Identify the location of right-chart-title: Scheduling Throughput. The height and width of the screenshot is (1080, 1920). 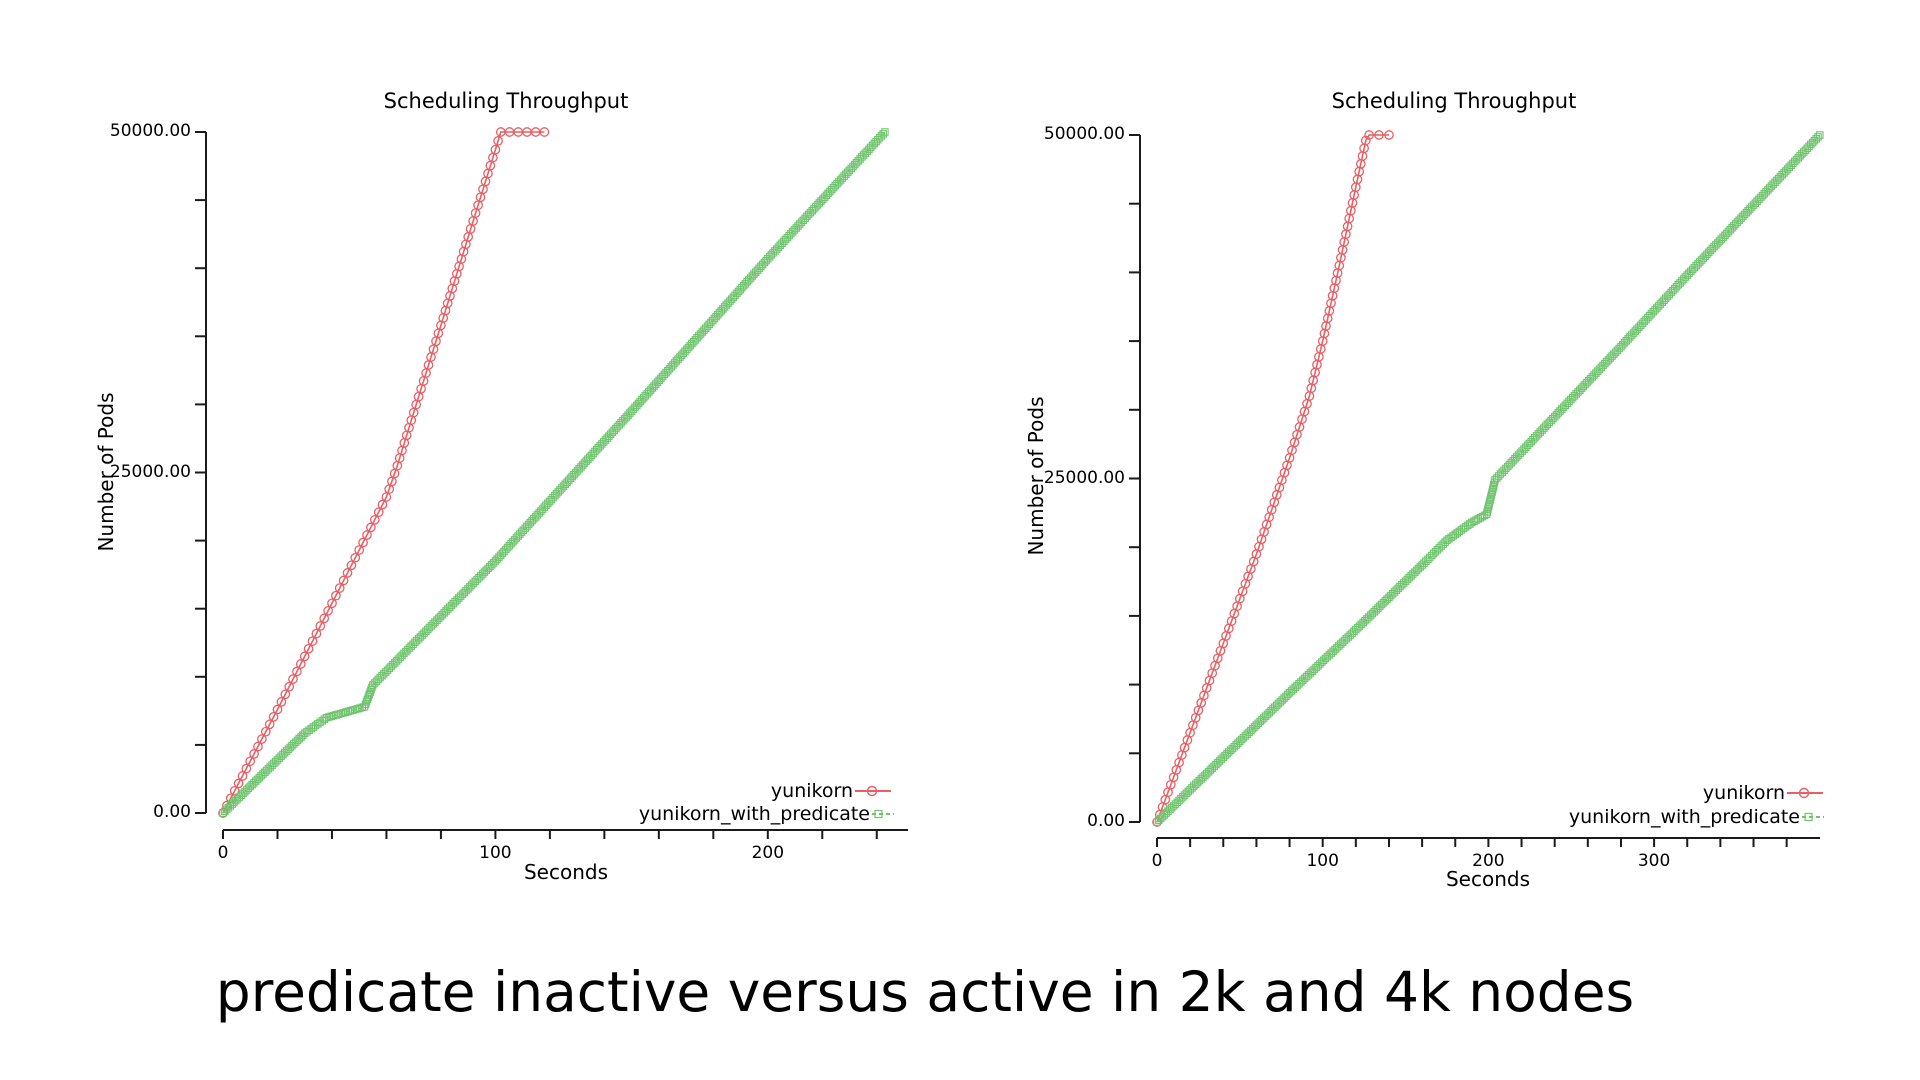
(1454, 101).